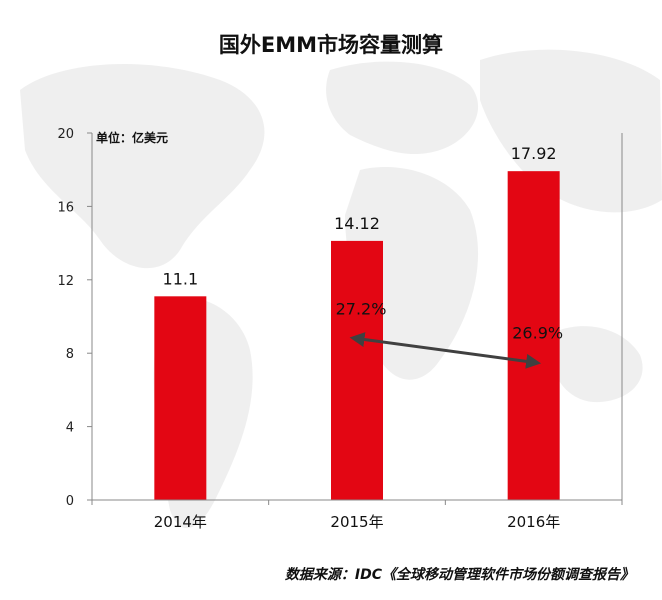 The width and height of the screenshot is (662, 600). Describe the element at coordinates (132, 137) in the screenshot. I see `unit-label: 单位：亿美元` at that location.